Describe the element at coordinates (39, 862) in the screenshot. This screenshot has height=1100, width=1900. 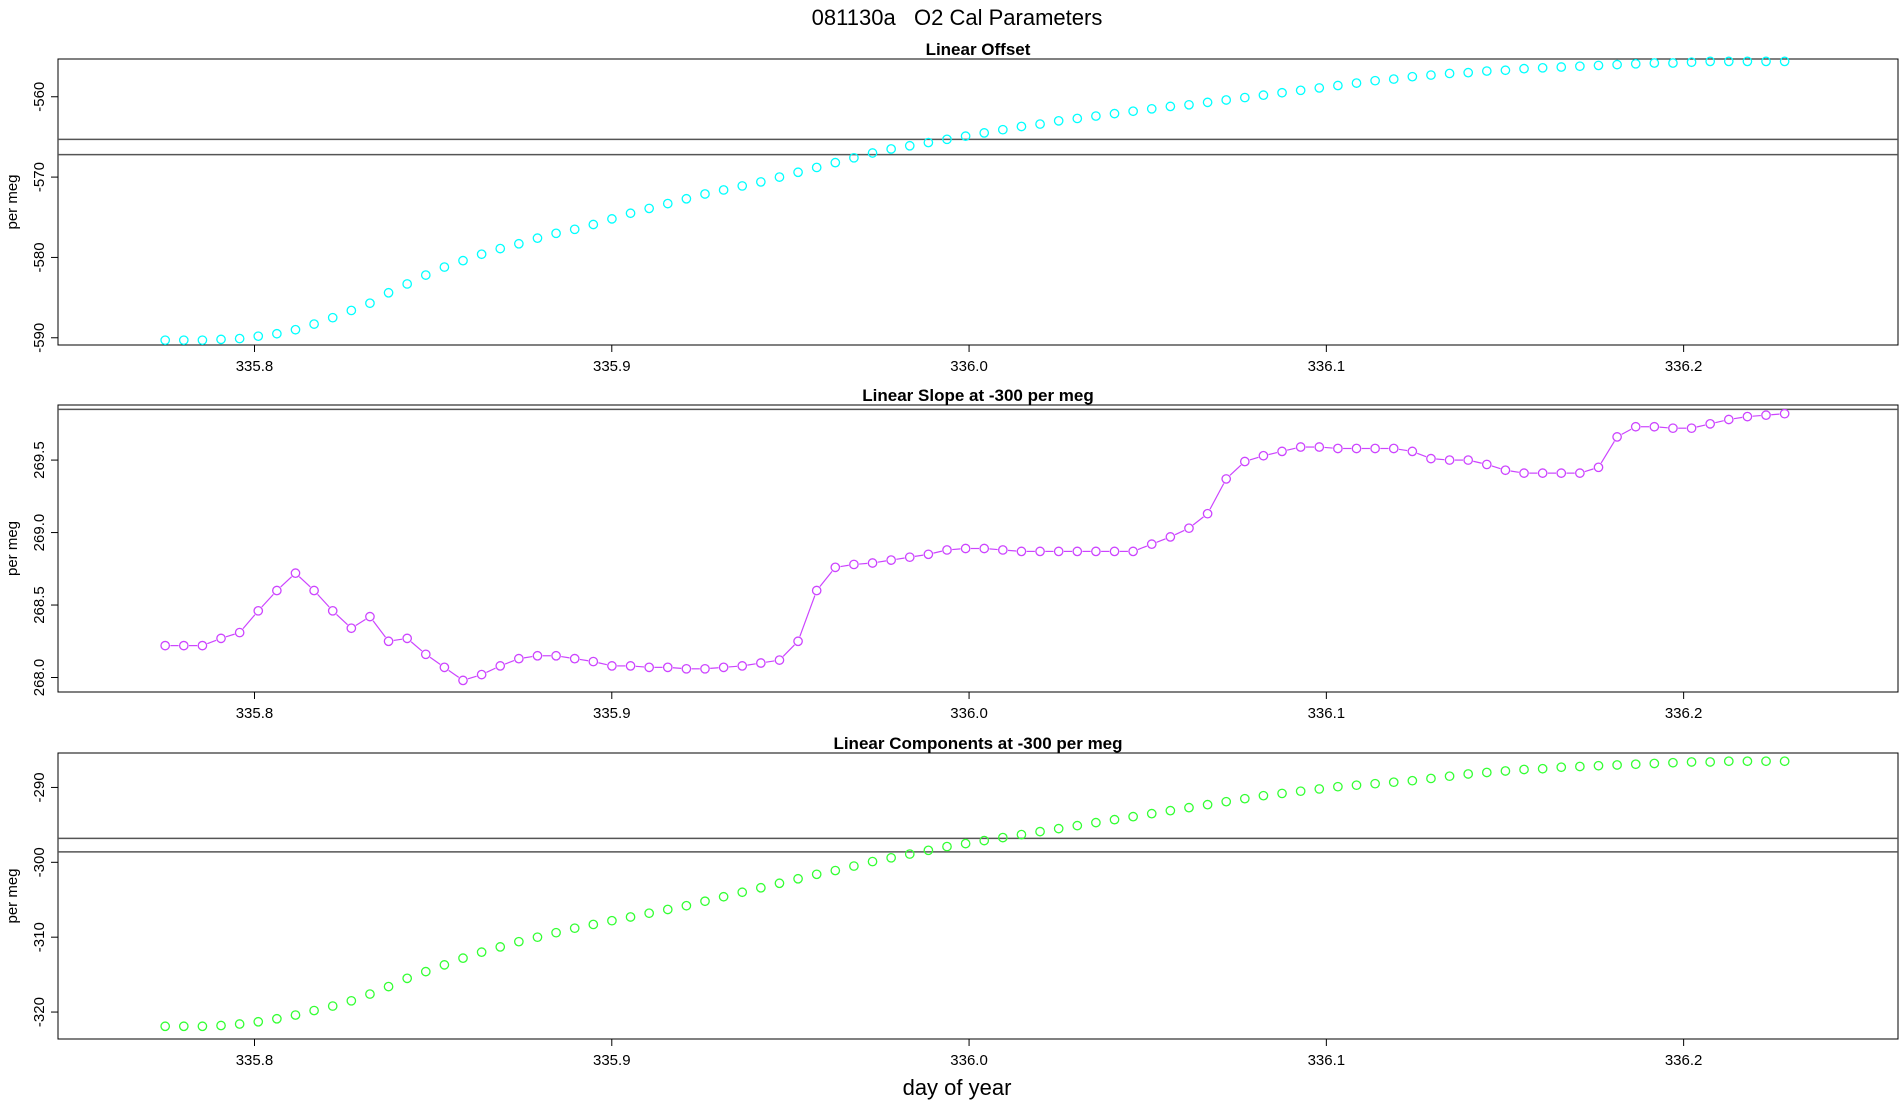
I see `y-tick-label: -300` at that location.